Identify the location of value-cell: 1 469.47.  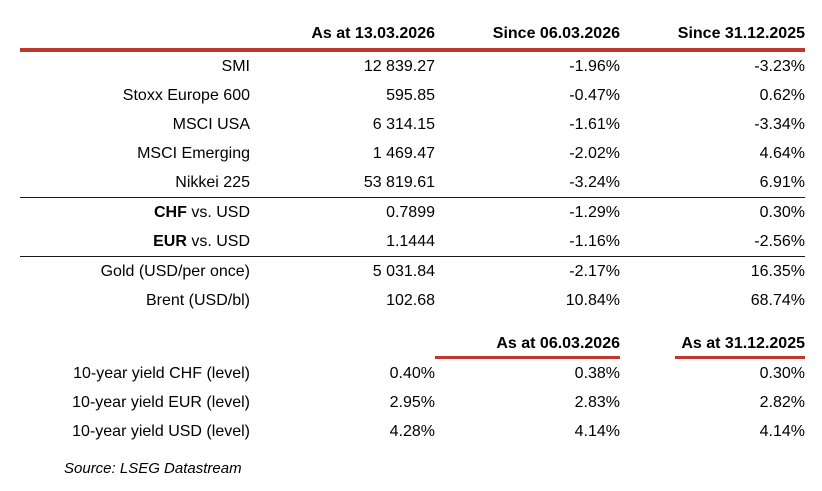
(403, 153).